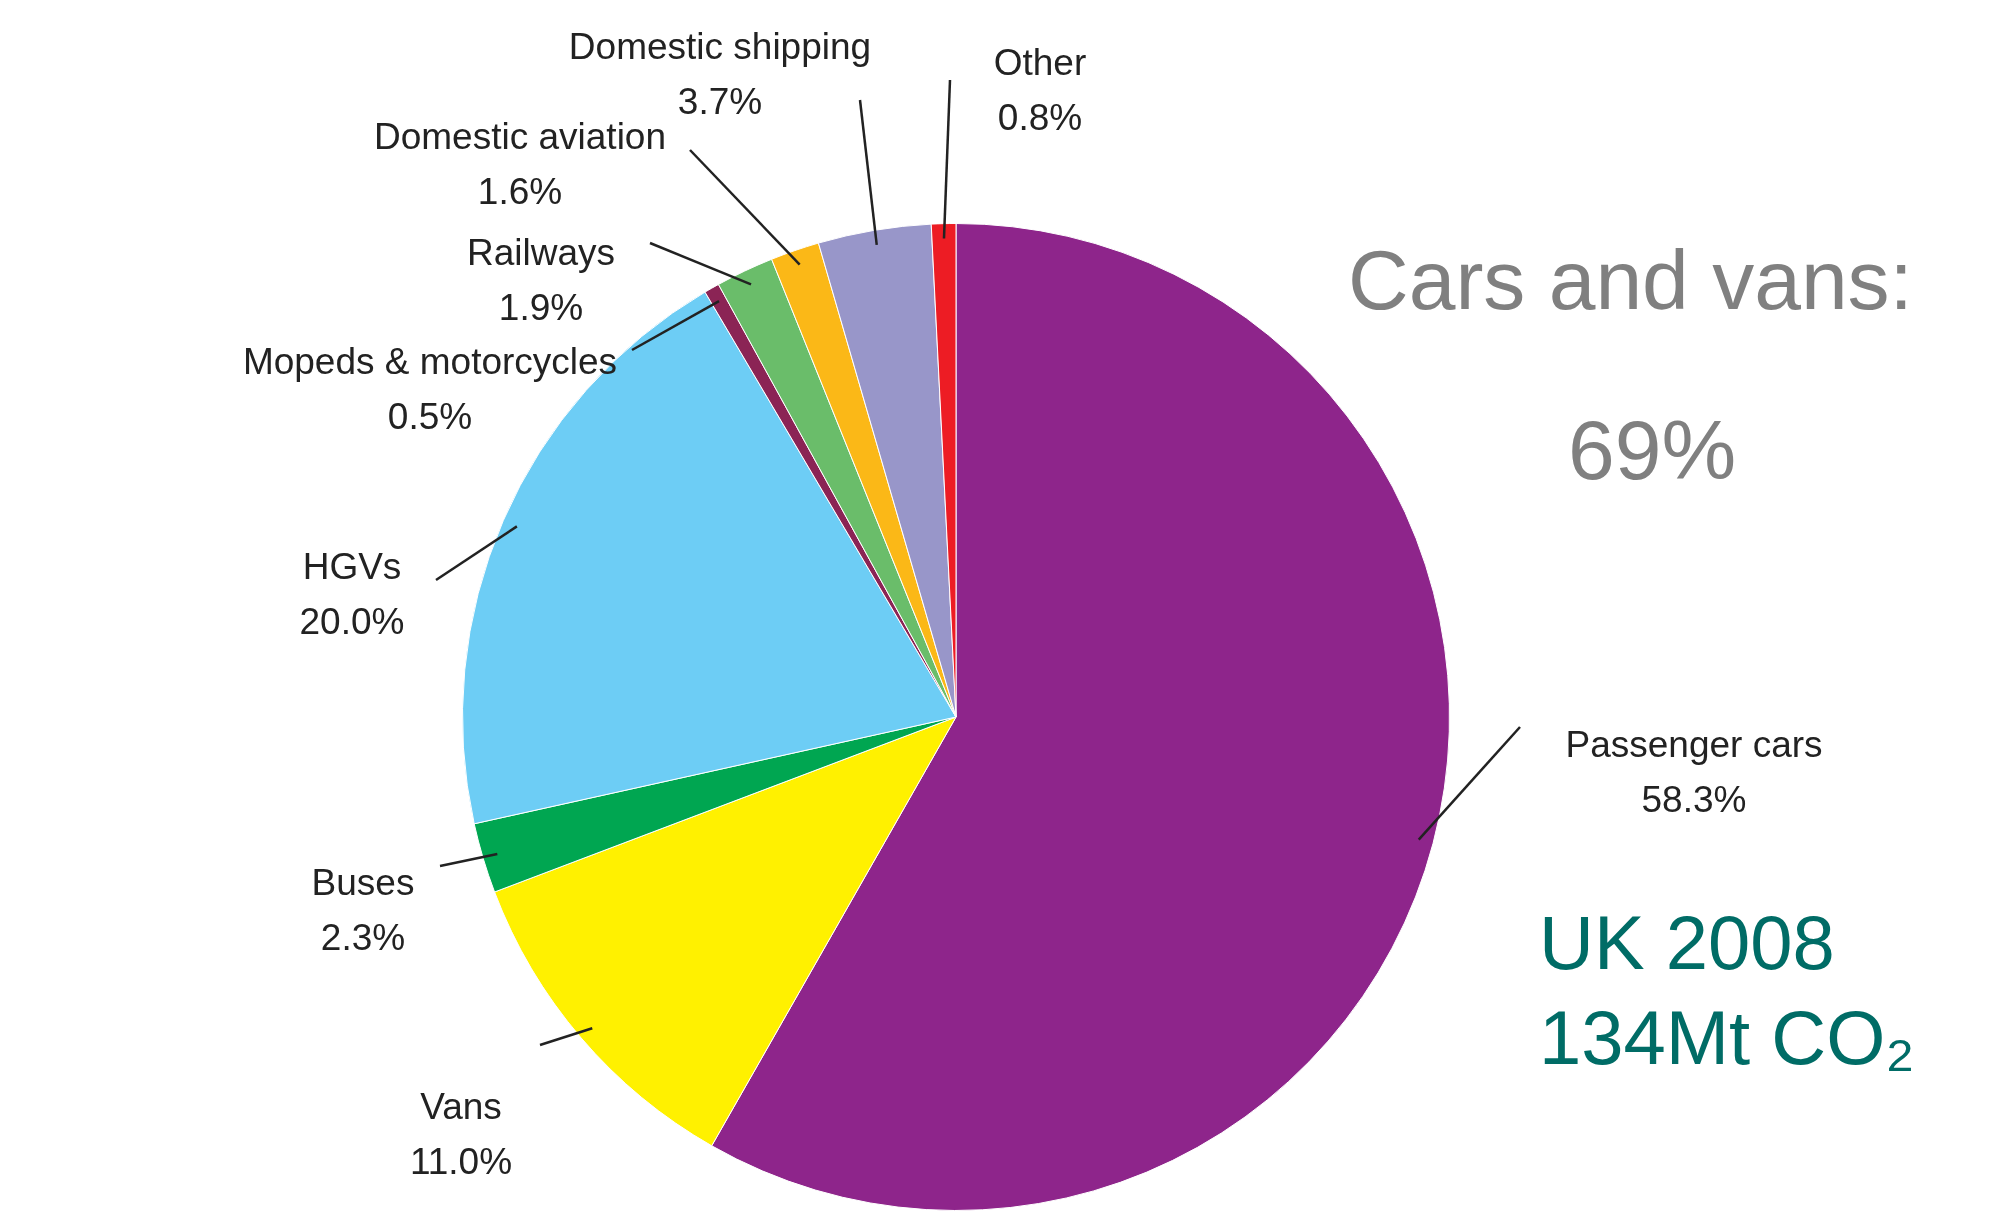 The width and height of the screenshot is (1998, 1211). Describe the element at coordinates (1694, 744) in the screenshot. I see `slice-label: Passenger cars` at that location.